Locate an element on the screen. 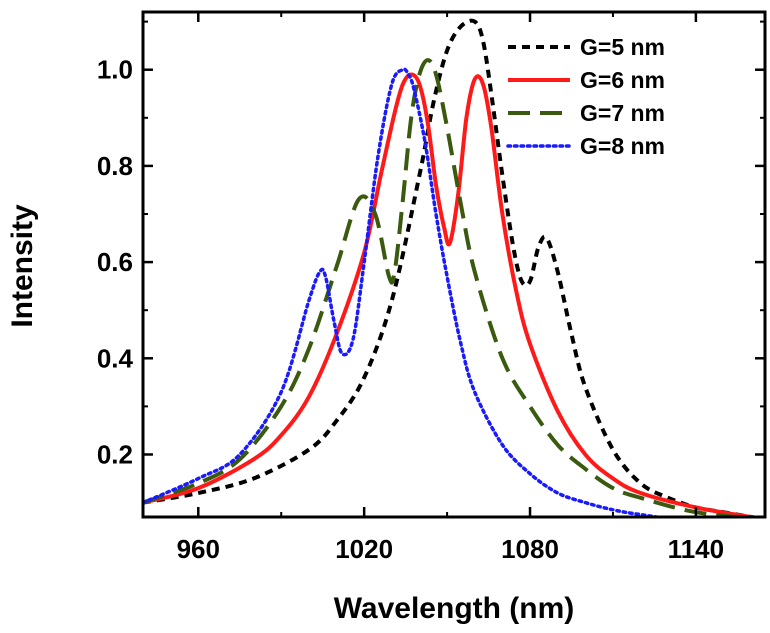  x-tick-label: 960 is located at coordinates (198, 549).